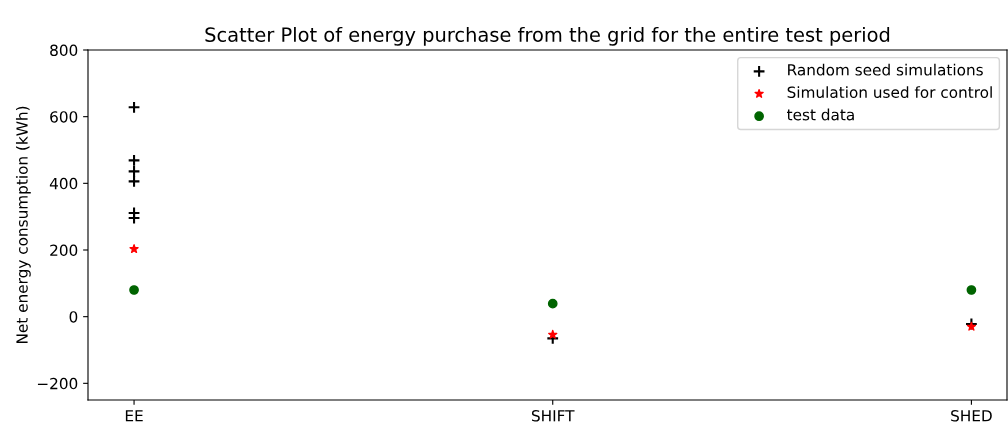 This screenshot has height=425, width=1008. What do you see at coordinates (63, 183) in the screenshot?
I see `y-tick-label: 400` at bounding box center [63, 183].